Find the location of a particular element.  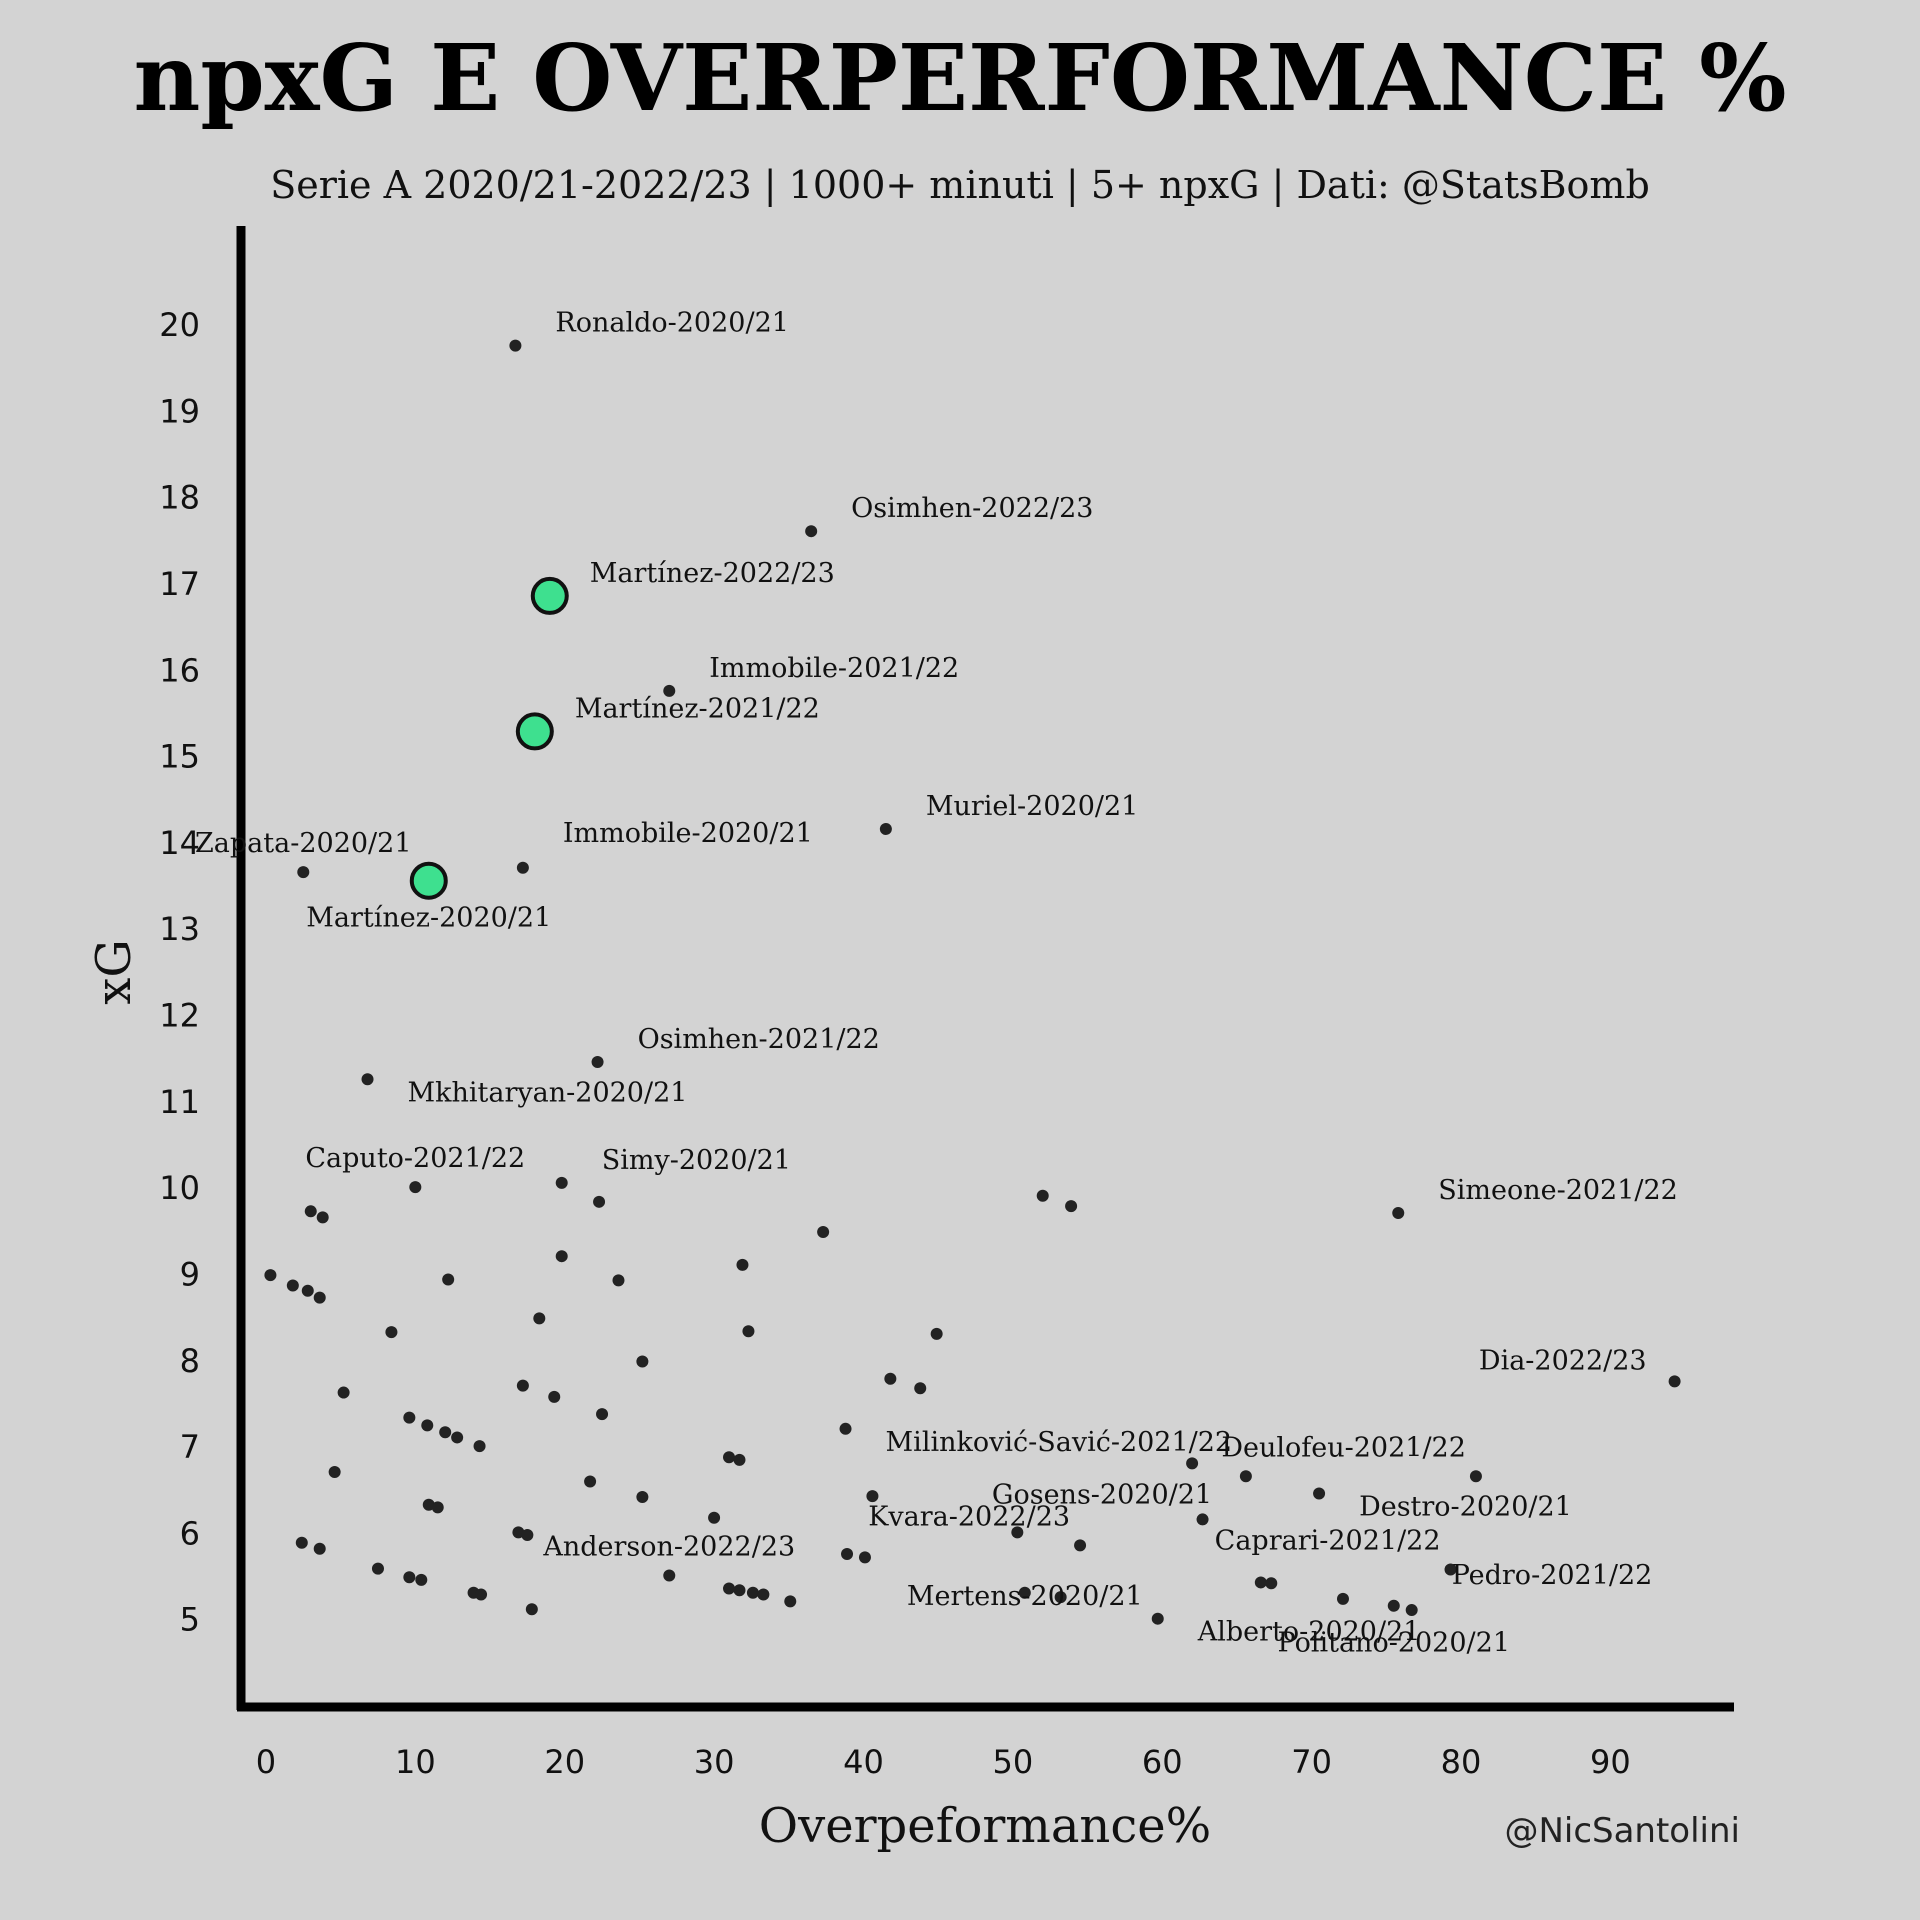

x-tick-label: 90 is located at coordinates (1610, 1762).